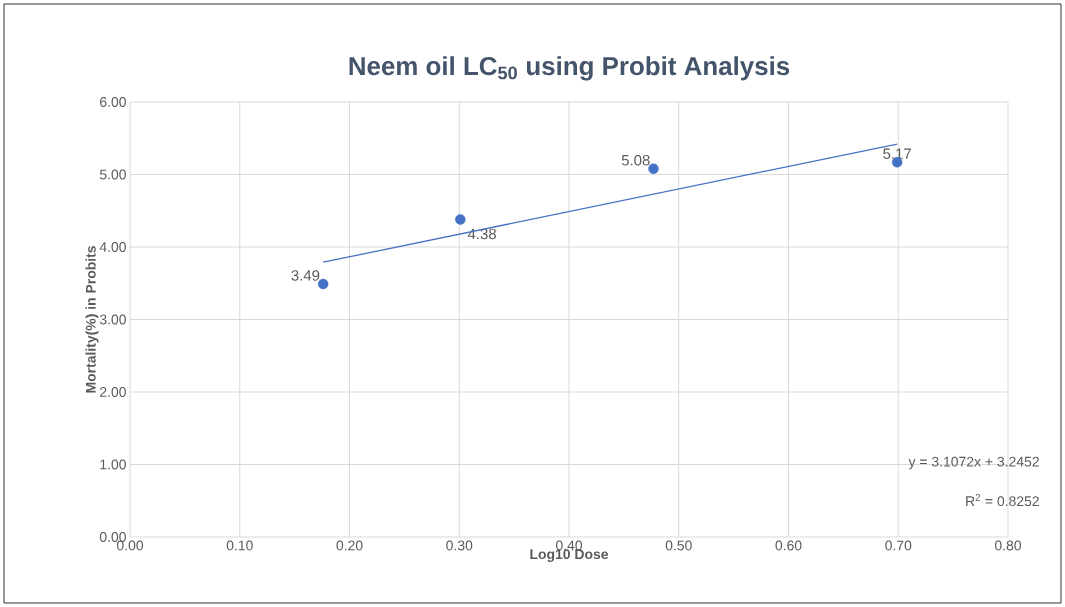  What do you see at coordinates (481, 234) in the screenshot?
I see `data-label: 4.38` at bounding box center [481, 234].